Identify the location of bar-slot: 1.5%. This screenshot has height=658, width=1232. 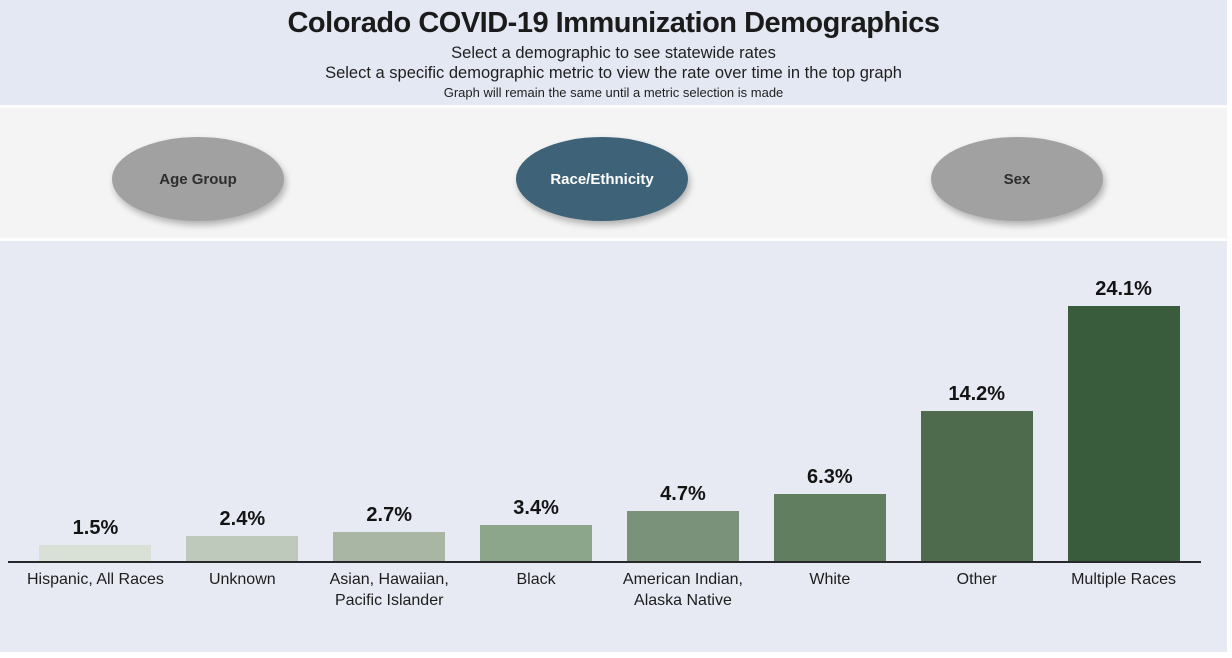
(95, 539).